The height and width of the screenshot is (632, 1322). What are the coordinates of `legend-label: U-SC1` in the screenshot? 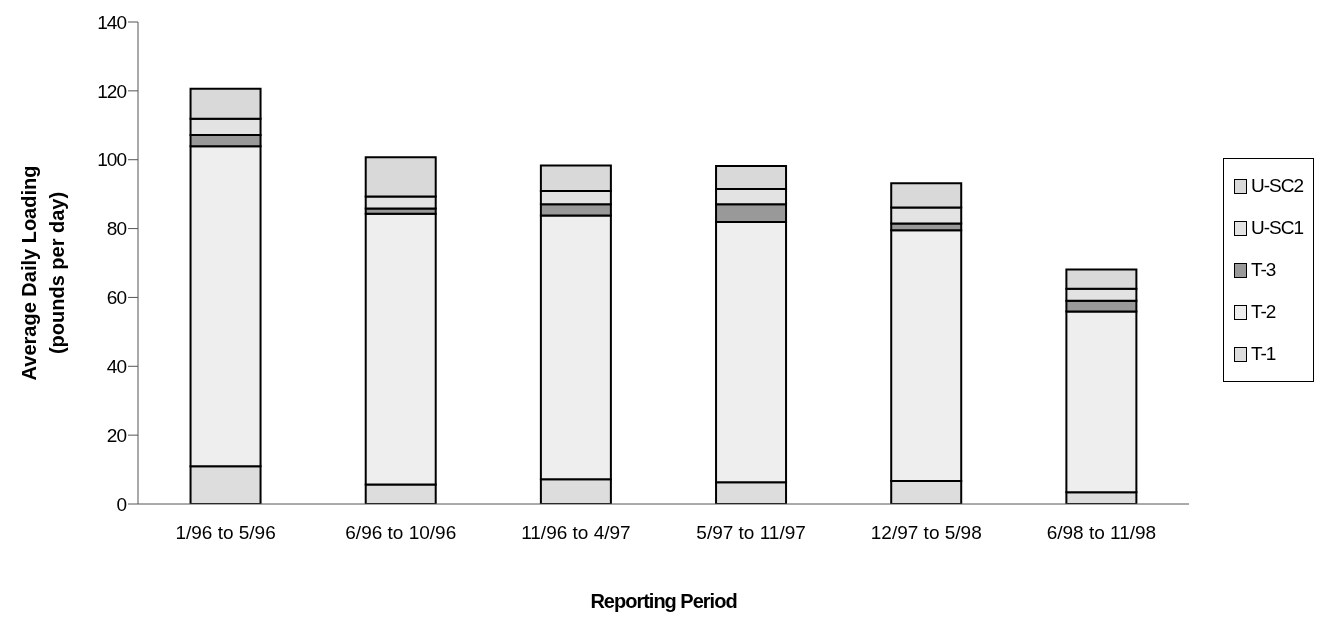 It's located at (1276, 228).